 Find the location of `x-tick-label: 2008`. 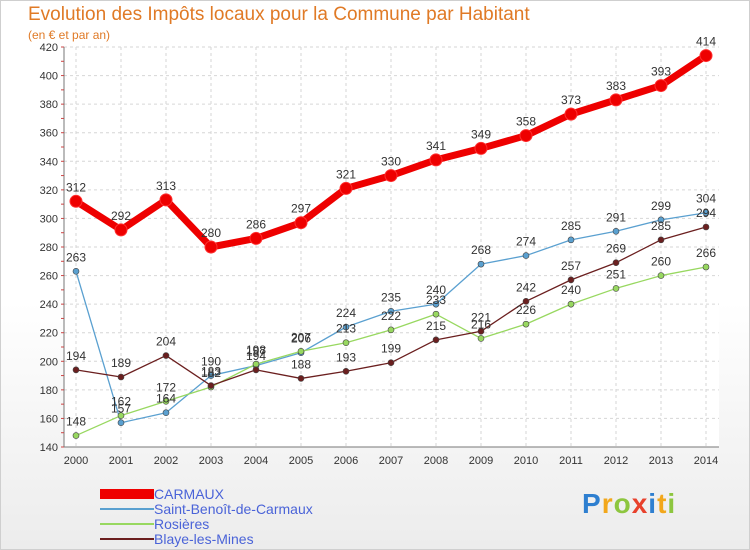

x-tick-label: 2008 is located at coordinates (436, 461).